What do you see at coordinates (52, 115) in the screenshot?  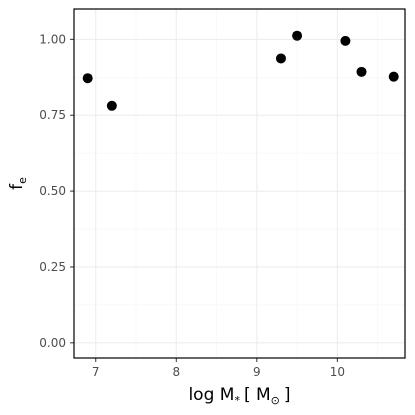 I see `y-tick-label: 0.75` at bounding box center [52, 115].